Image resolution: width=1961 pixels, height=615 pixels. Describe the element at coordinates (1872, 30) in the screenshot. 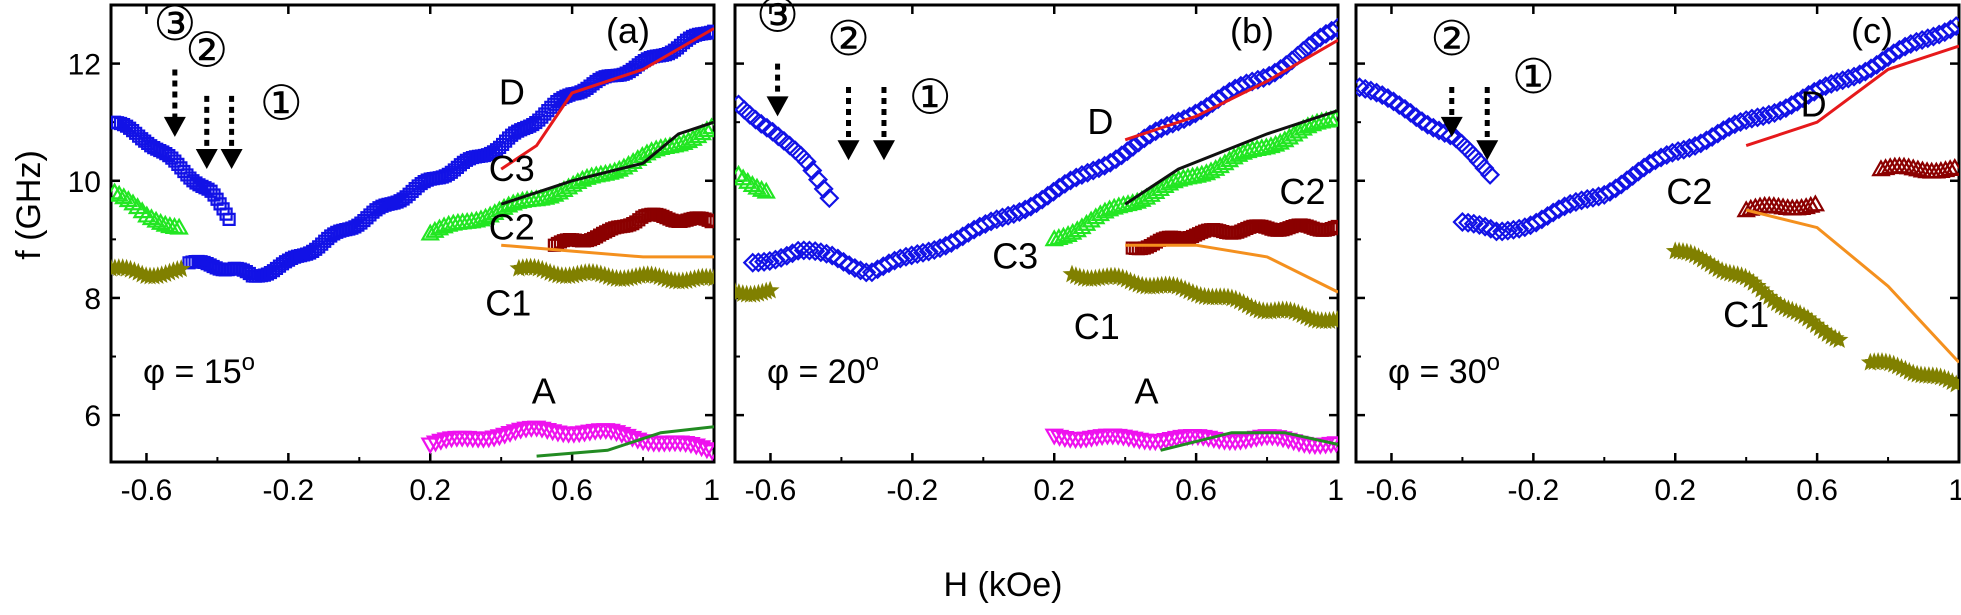

I see `panel-tag: (c)` at that location.